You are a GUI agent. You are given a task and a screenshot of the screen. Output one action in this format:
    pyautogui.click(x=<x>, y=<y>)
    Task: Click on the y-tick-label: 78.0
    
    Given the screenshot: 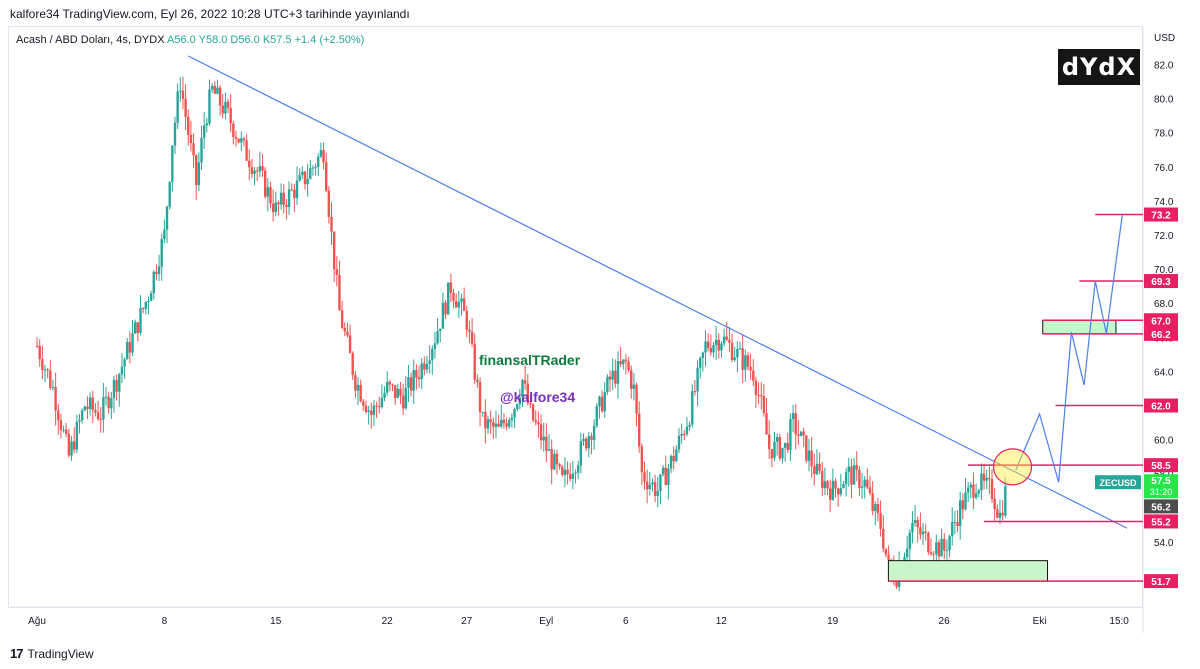 What is the action you would take?
    pyautogui.click(x=1164, y=134)
    